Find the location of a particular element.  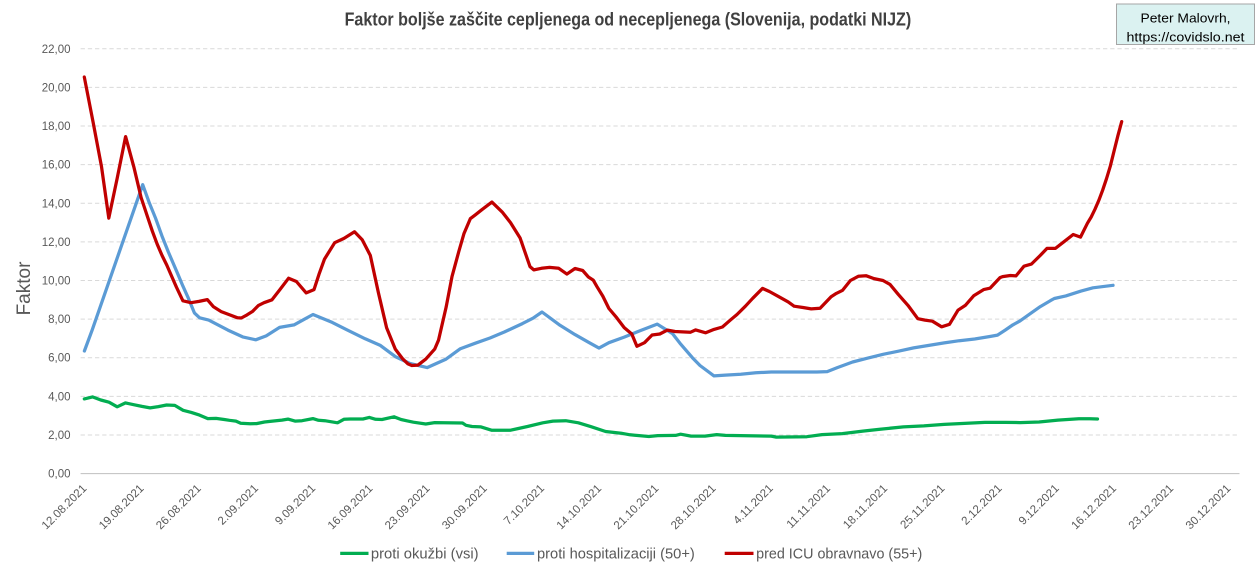

svg-text: proti okužbi (vsi) is located at coordinates (425, 554).